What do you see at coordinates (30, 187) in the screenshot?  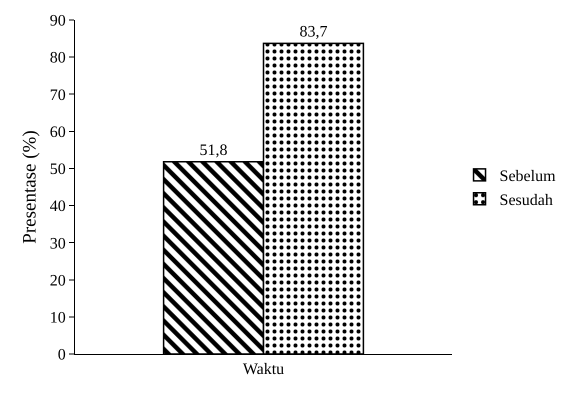 I see `y-axis-title: Presentase (%)` at bounding box center [30, 187].